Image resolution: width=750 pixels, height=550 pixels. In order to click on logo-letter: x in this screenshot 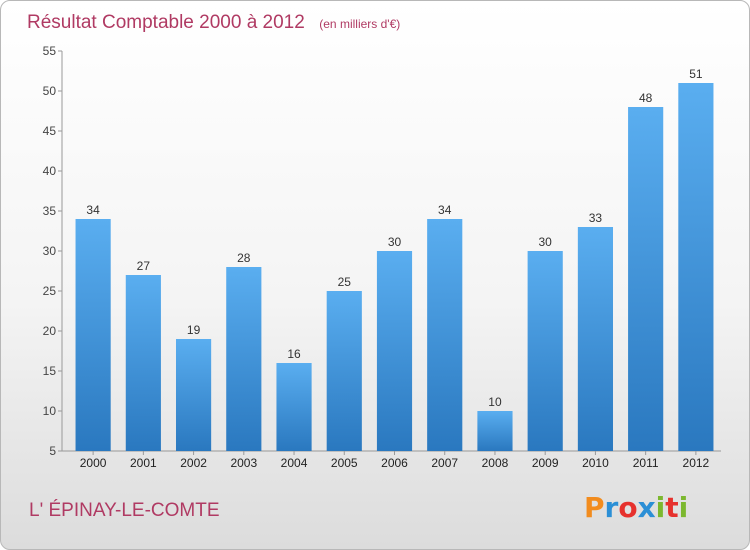, I will do `click(647, 507)`.